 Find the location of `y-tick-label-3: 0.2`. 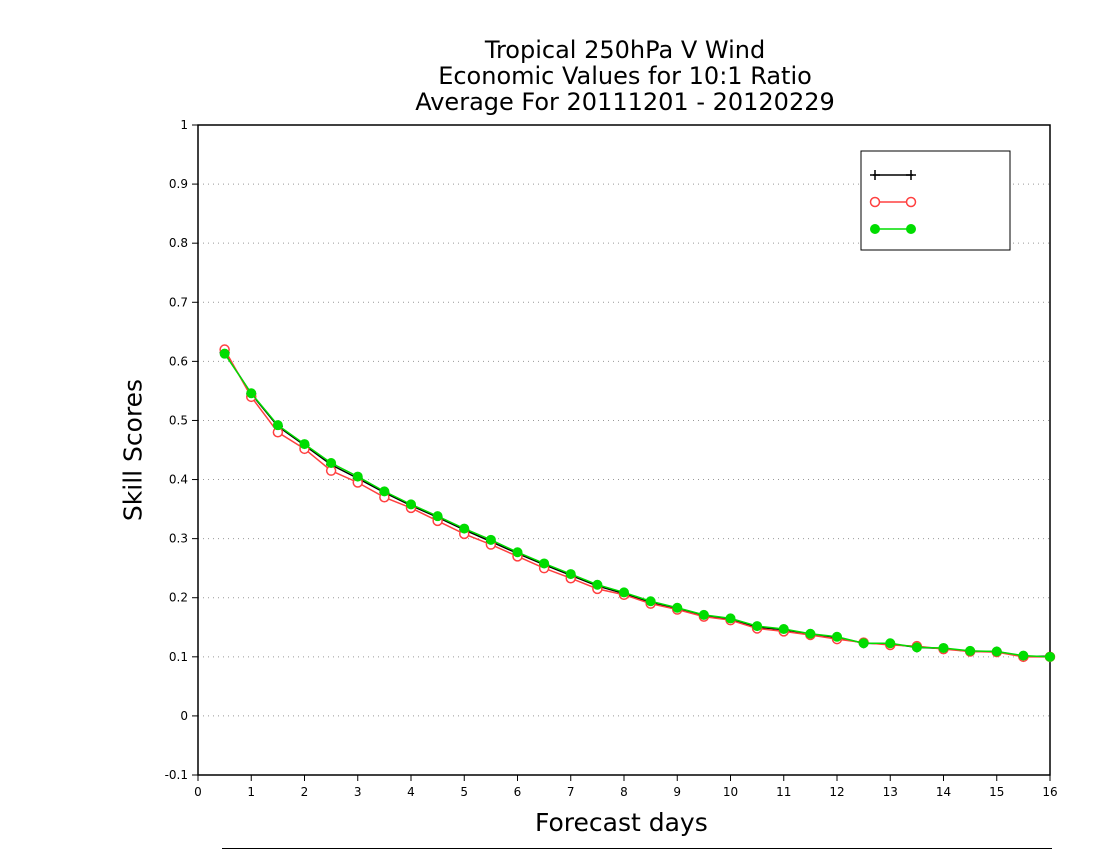

y-tick-label-3: 0.2 is located at coordinates (178, 598).